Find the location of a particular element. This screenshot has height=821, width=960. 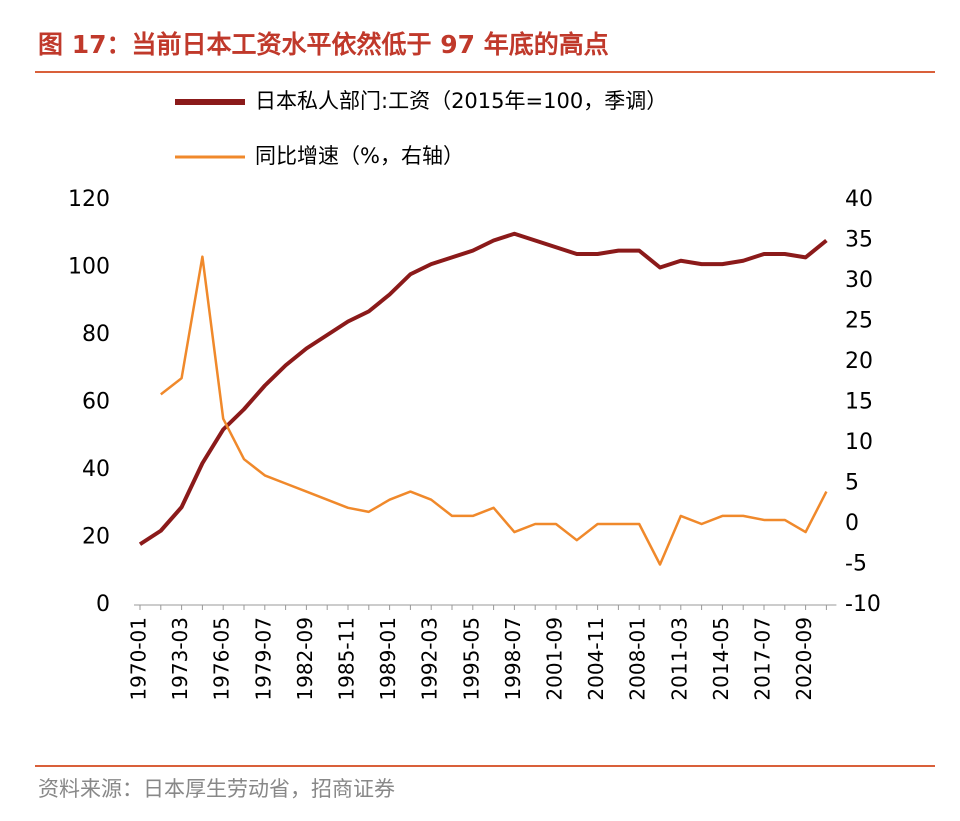

y2-tick-label: 30 is located at coordinates (859, 280).